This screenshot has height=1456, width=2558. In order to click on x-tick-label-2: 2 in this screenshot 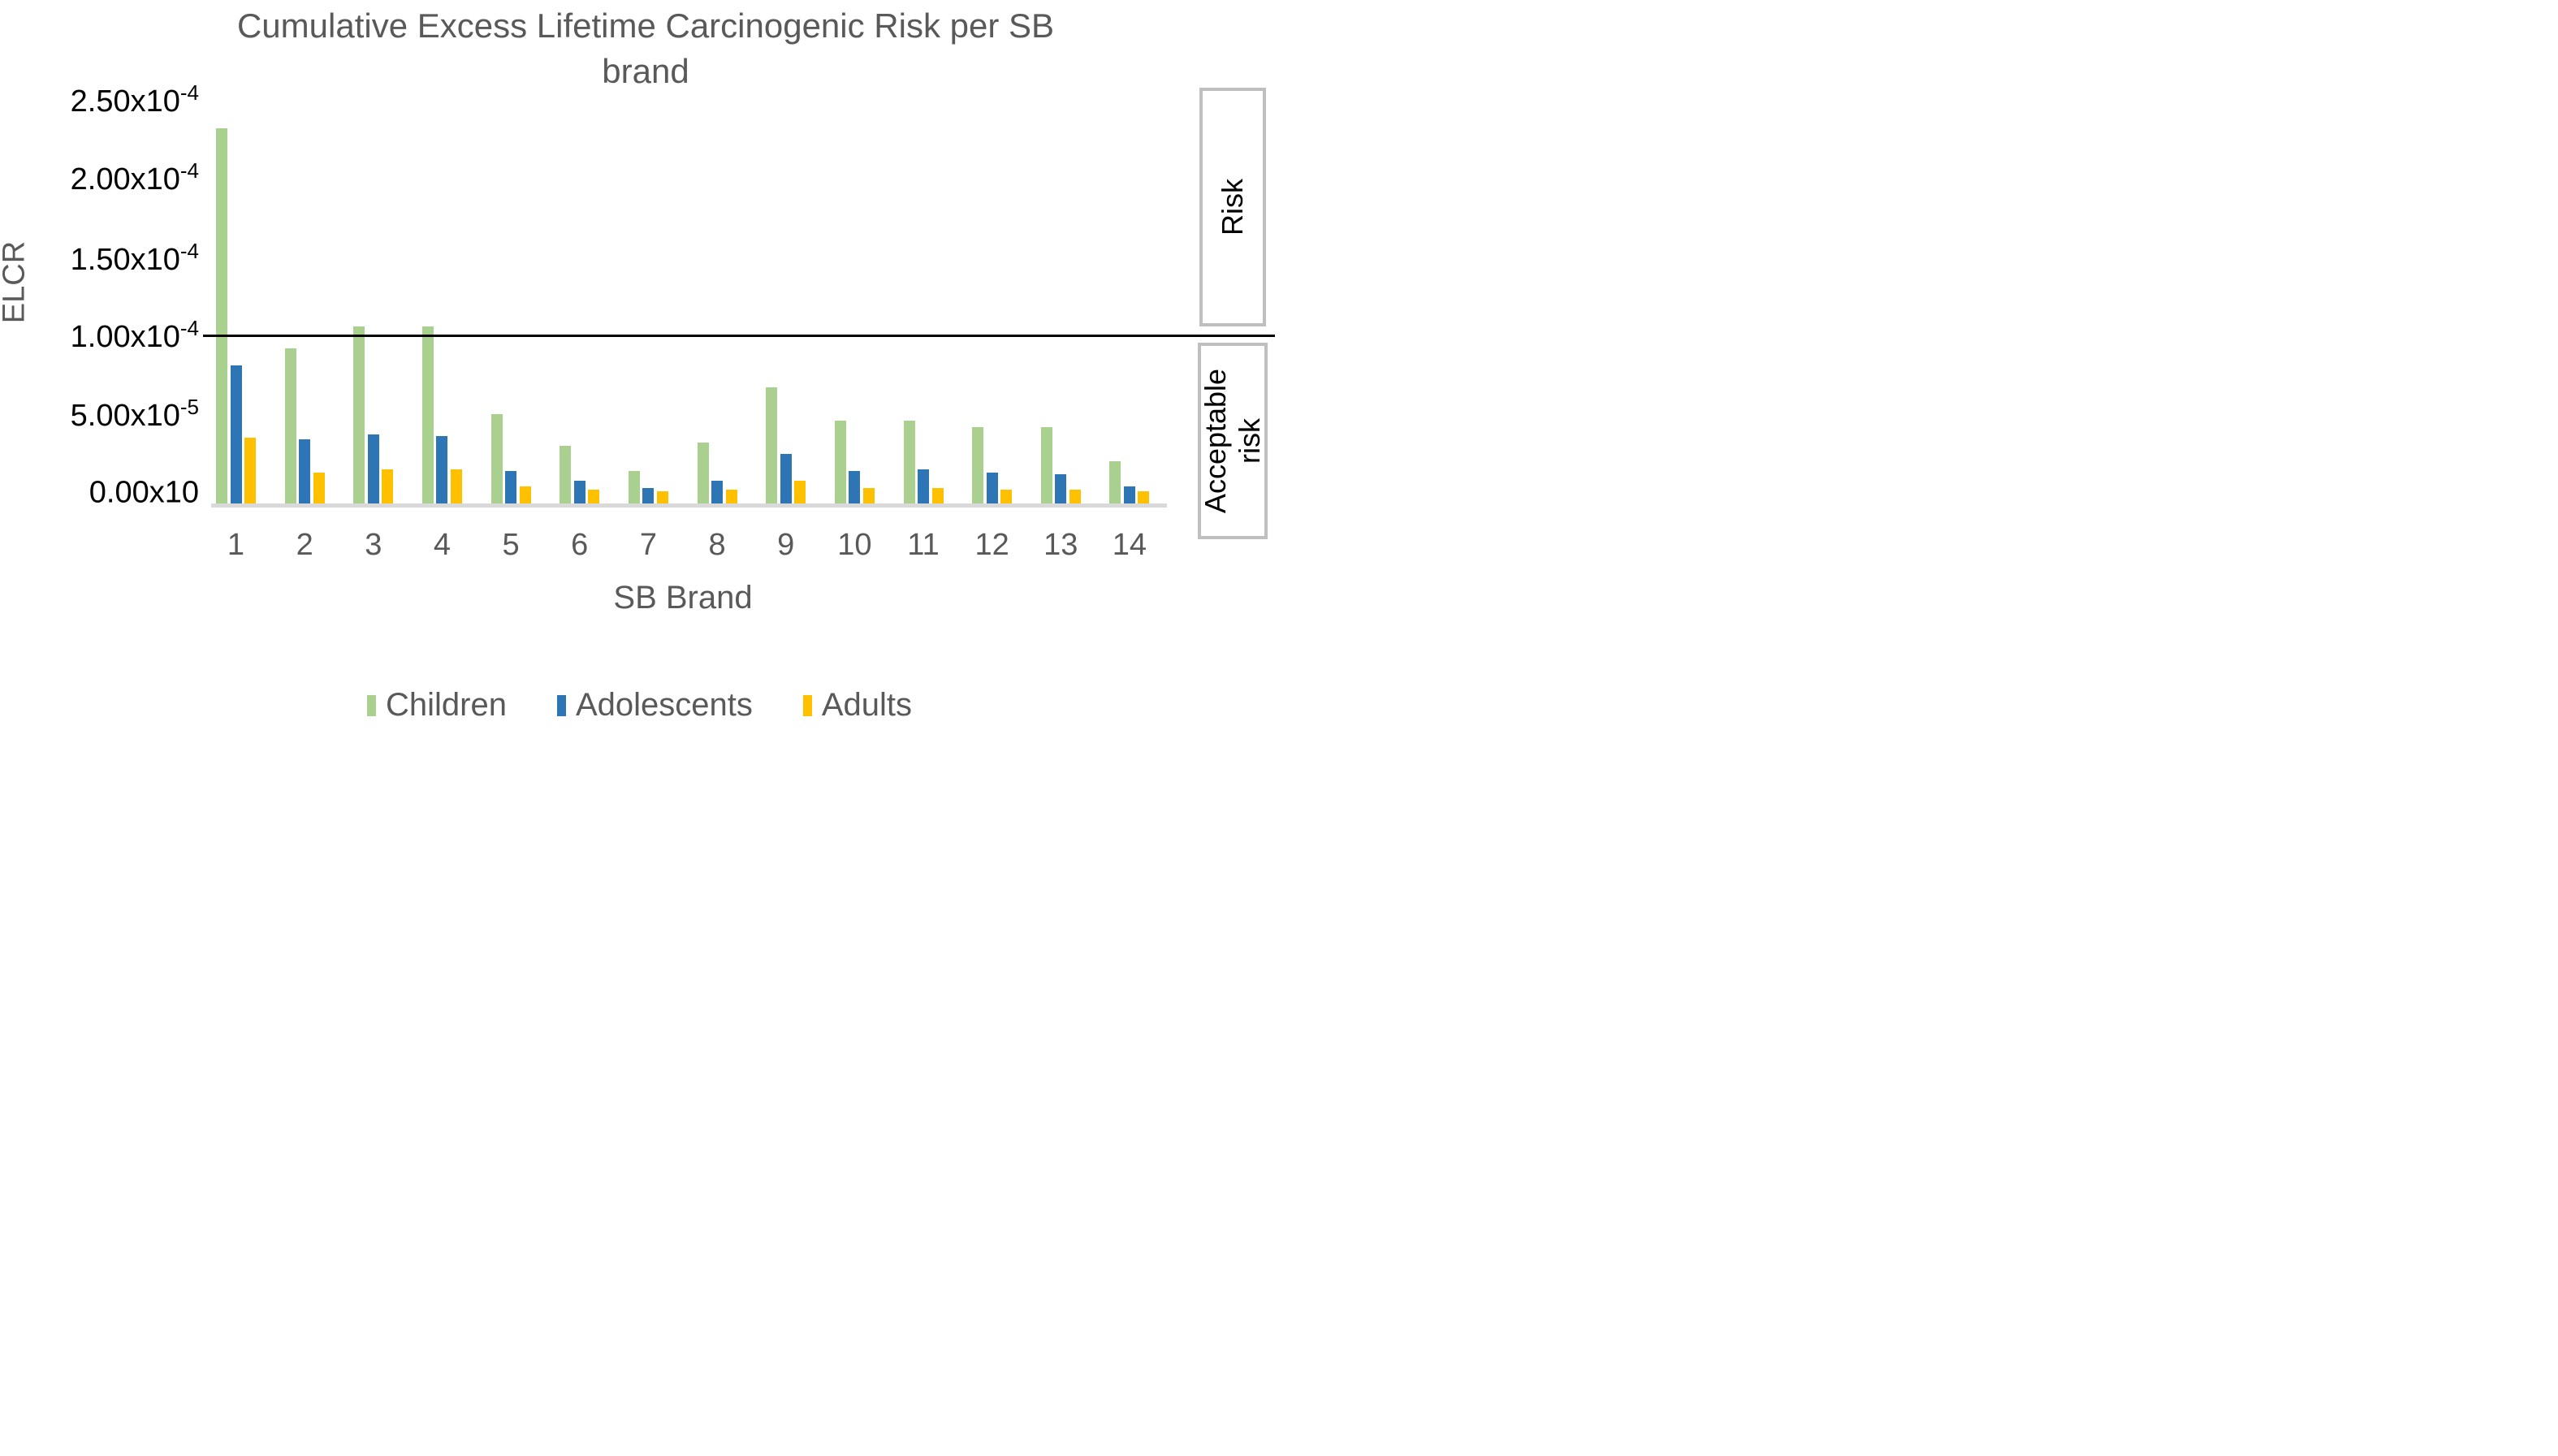, I will do `click(304, 545)`.